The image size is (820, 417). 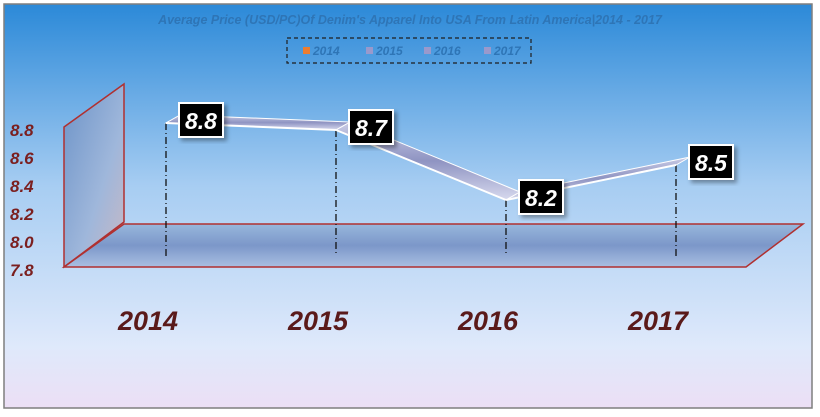 I want to click on y-axis-ticks: 7.8 8.0 8.2 8.4 8.6 8.8, so click(x=22, y=200).